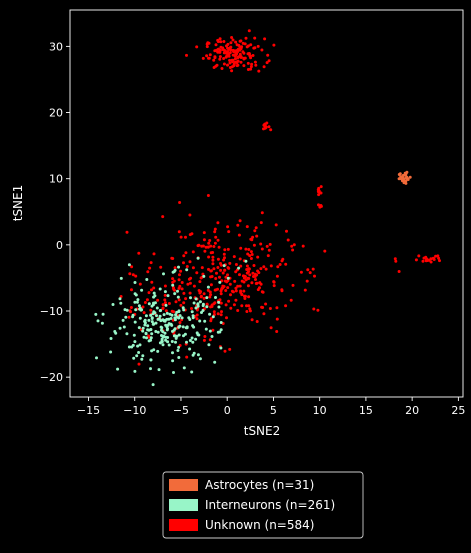 This screenshot has height=553, width=471. What do you see at coordinates (55, 212) in the screenshot?
I see `y-axis-ticks: −20 −10 0 10 20 30` at bounding box center [55, 212].